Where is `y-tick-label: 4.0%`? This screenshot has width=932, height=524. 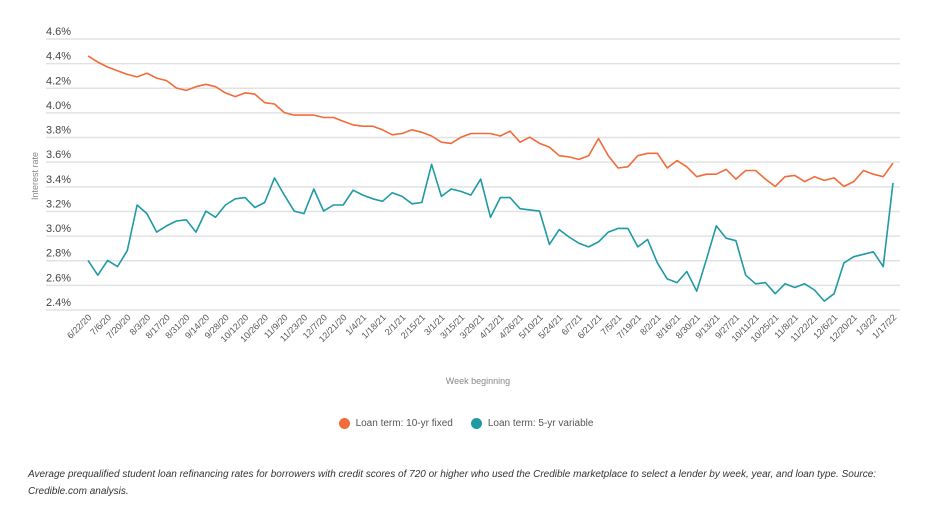 y-tick-label: 4.0% is located at coordinates (58, 106).